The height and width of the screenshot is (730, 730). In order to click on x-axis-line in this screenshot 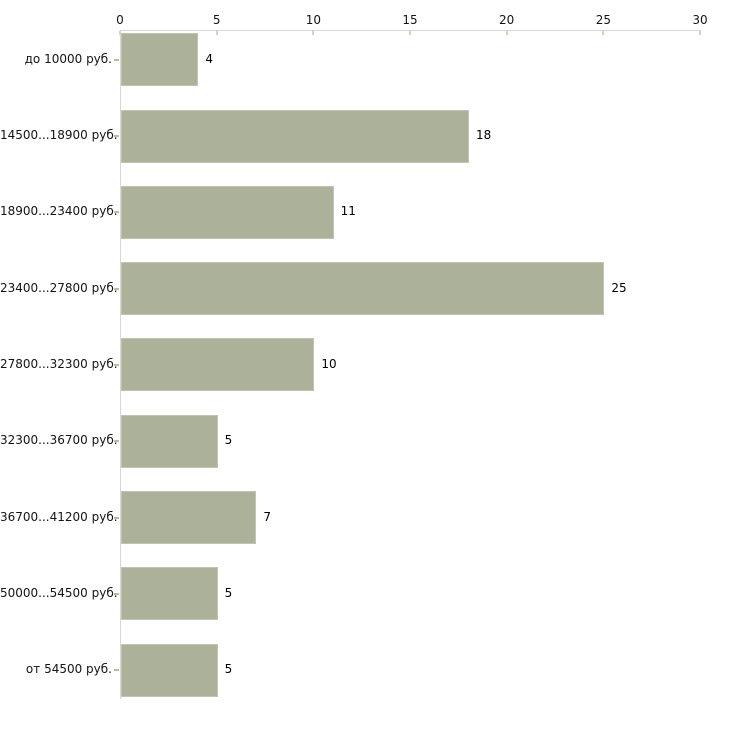, I will do `click(410, 30)`.